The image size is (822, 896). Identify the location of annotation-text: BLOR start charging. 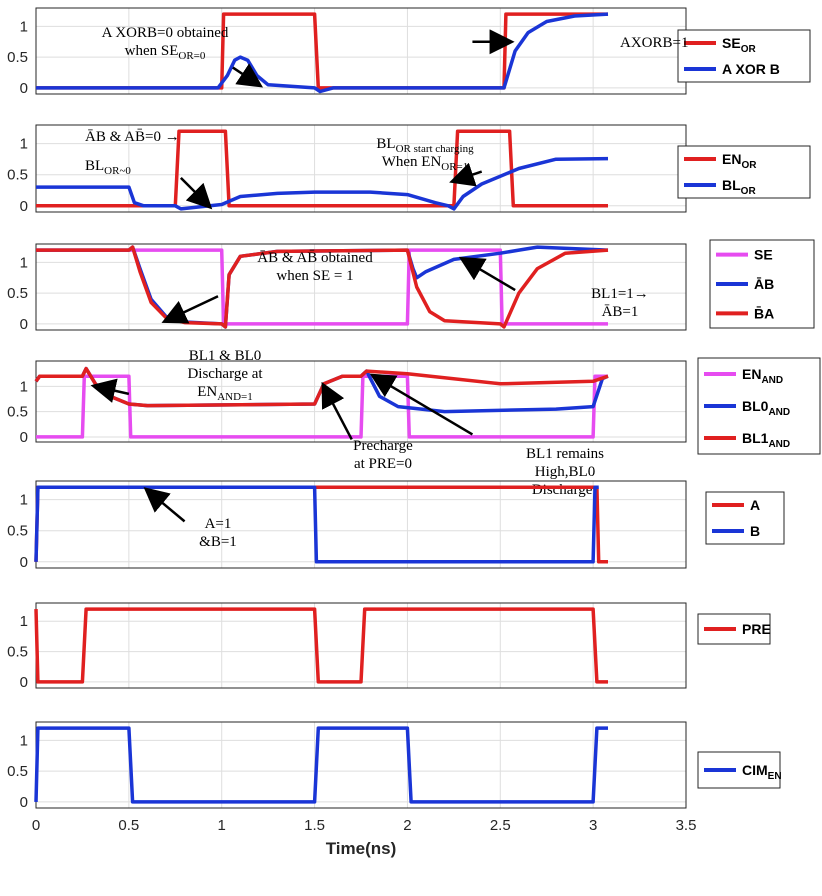
(425, 145).